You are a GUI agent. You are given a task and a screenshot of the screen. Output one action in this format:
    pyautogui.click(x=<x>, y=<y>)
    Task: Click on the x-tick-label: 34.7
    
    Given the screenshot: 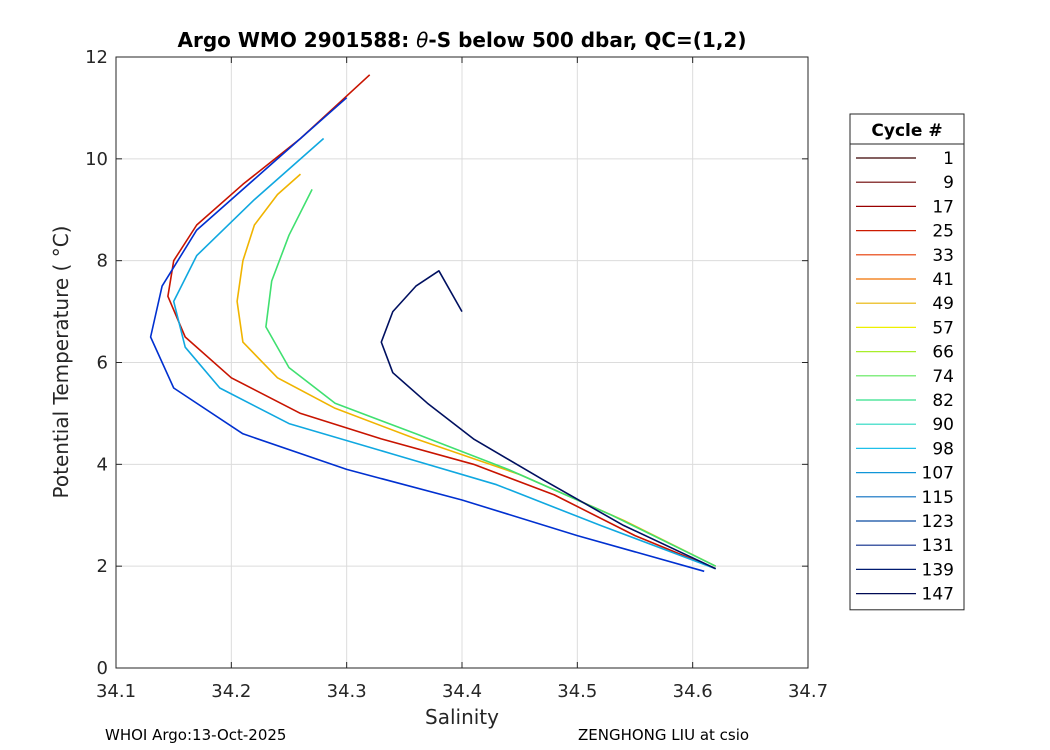 What is the action you would take?
    pyautogui.click(x=808, y=691)
    